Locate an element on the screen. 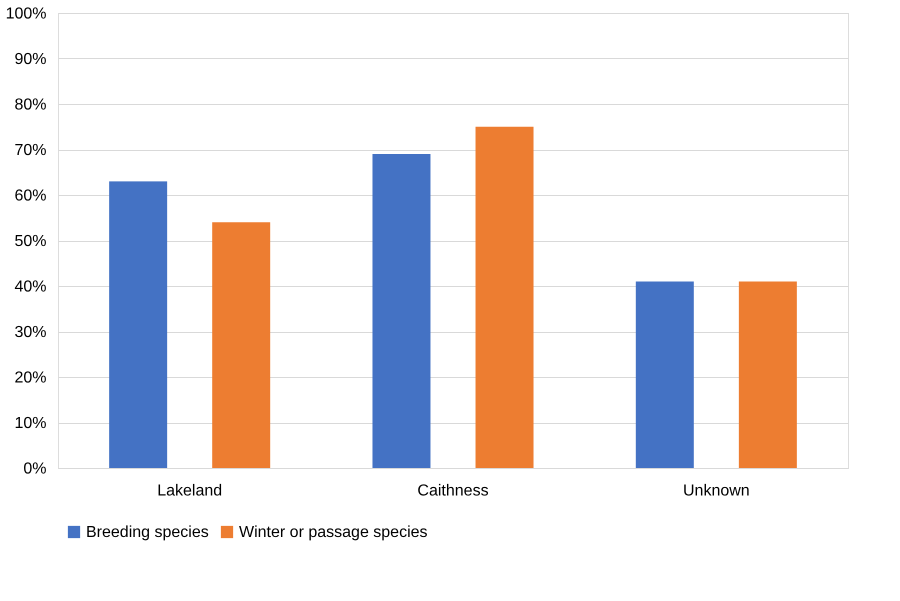 This screenshot has height=601, width=900. y-tick-label: 10% is located at coordinates (30, 423).